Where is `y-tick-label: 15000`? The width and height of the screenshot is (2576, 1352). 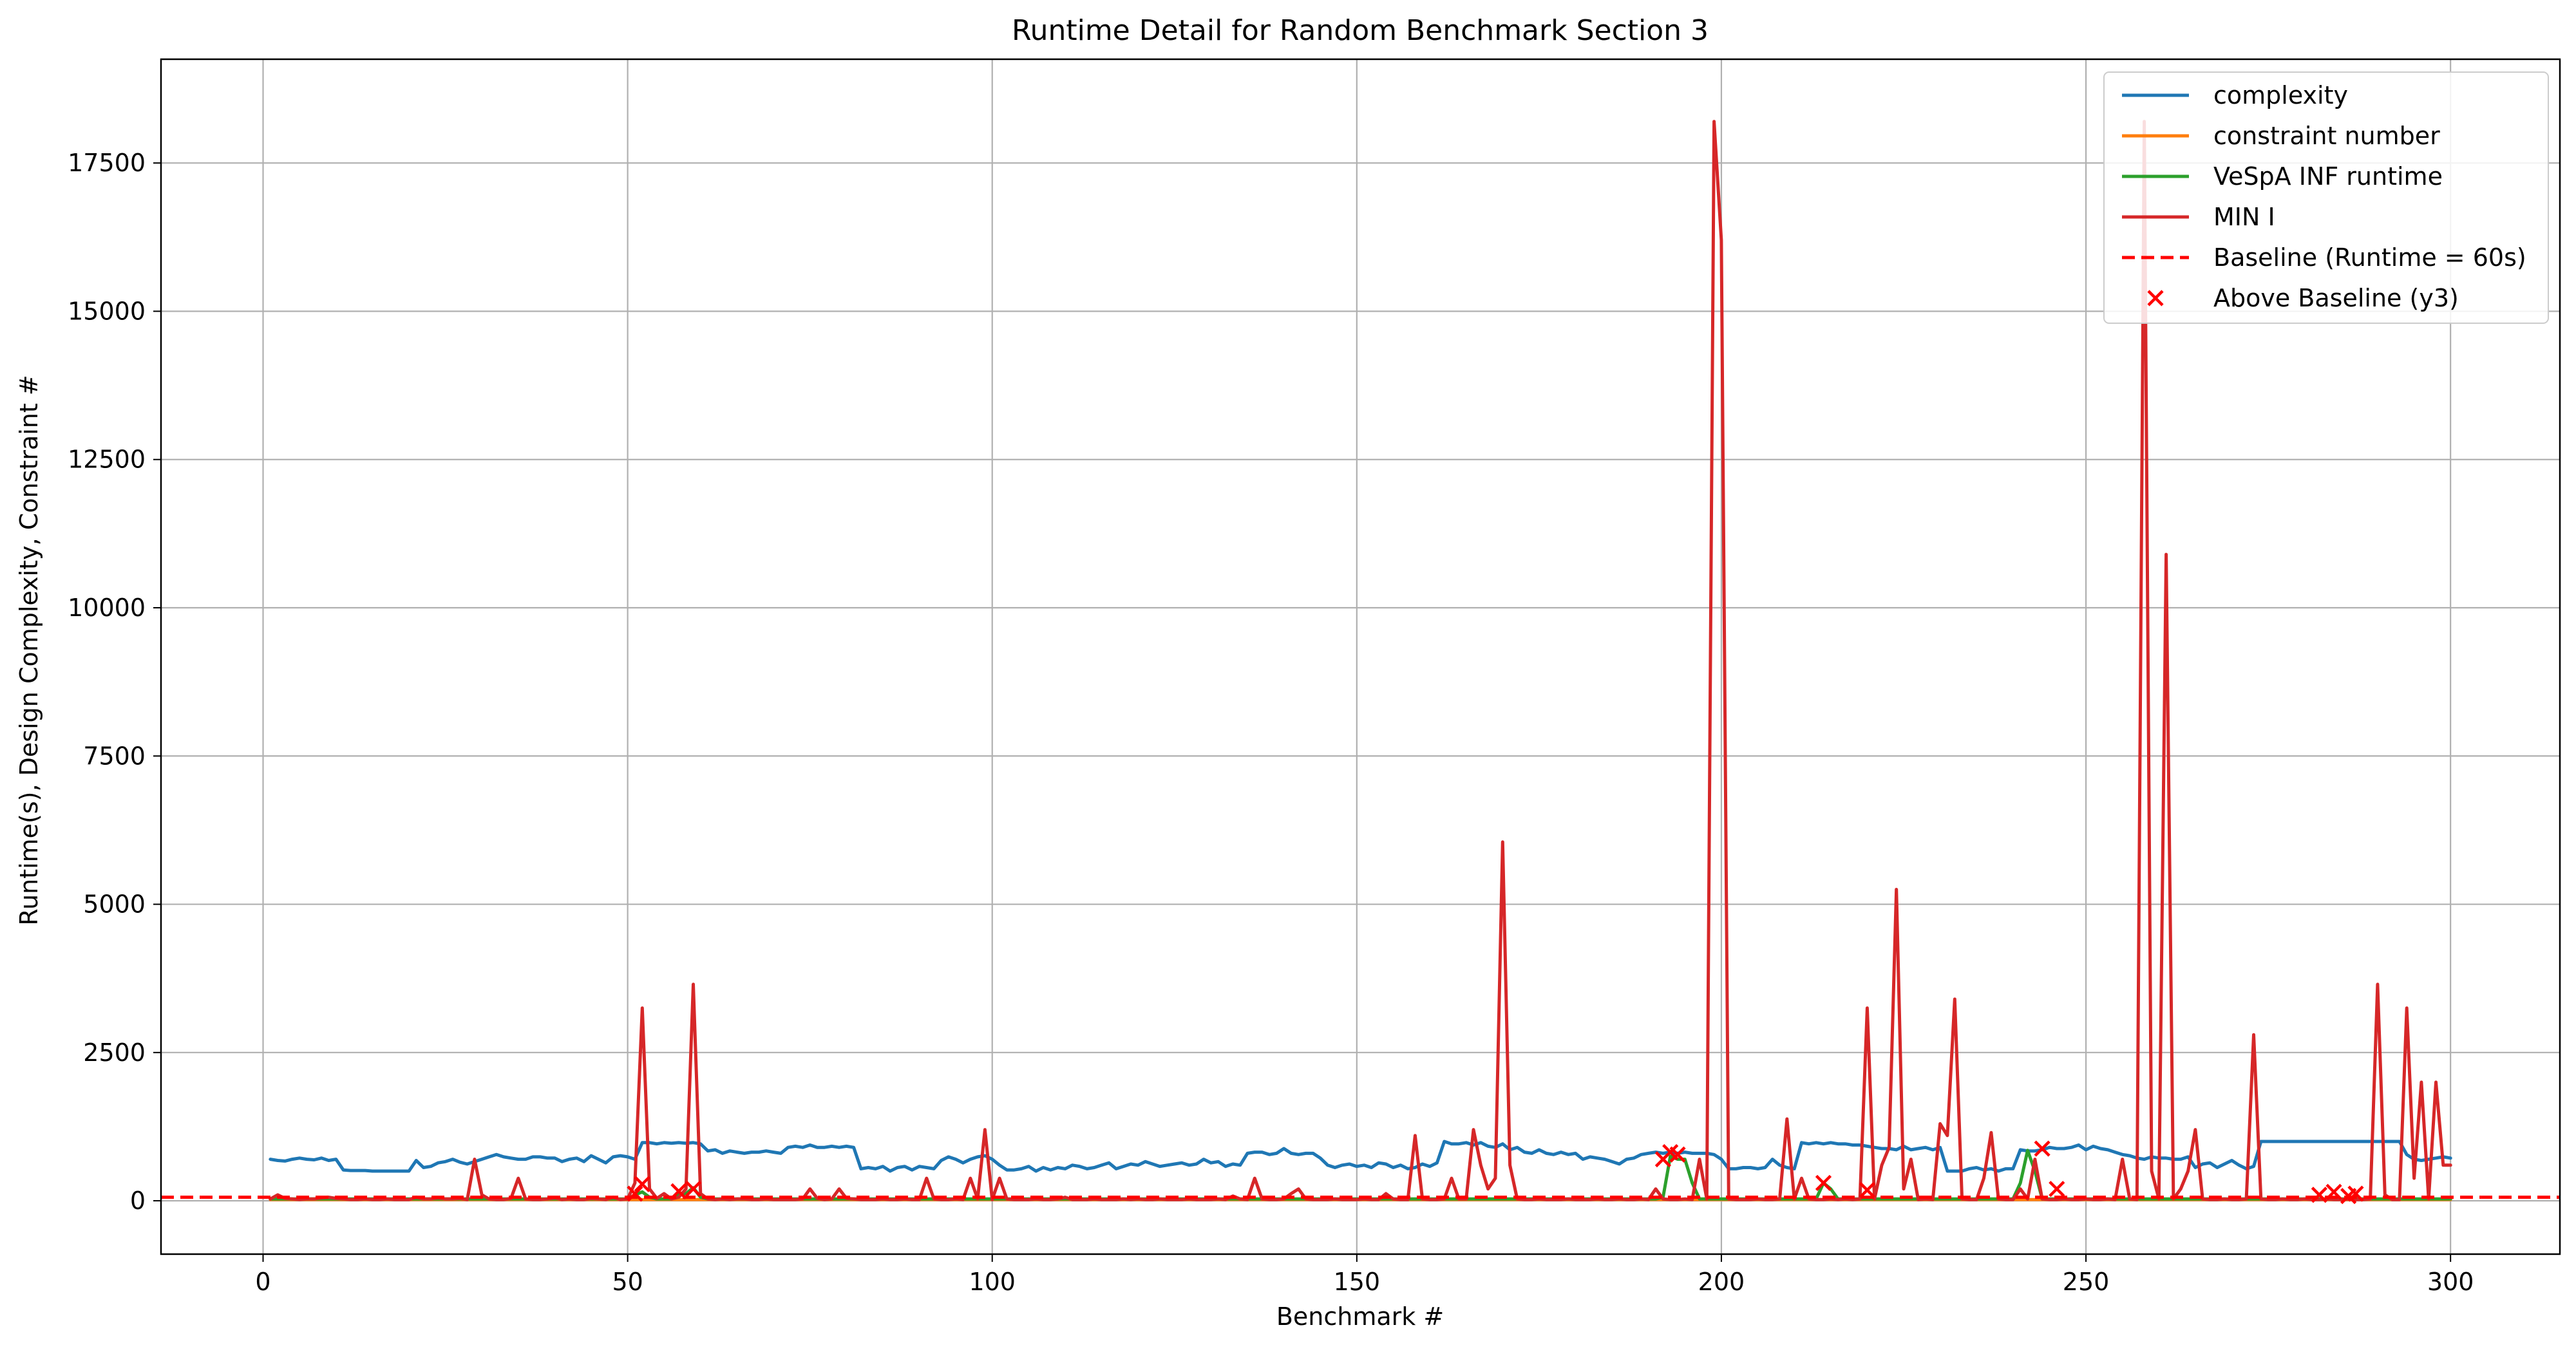
y-tick-label: 15000 is located at coordinates (107, 311).